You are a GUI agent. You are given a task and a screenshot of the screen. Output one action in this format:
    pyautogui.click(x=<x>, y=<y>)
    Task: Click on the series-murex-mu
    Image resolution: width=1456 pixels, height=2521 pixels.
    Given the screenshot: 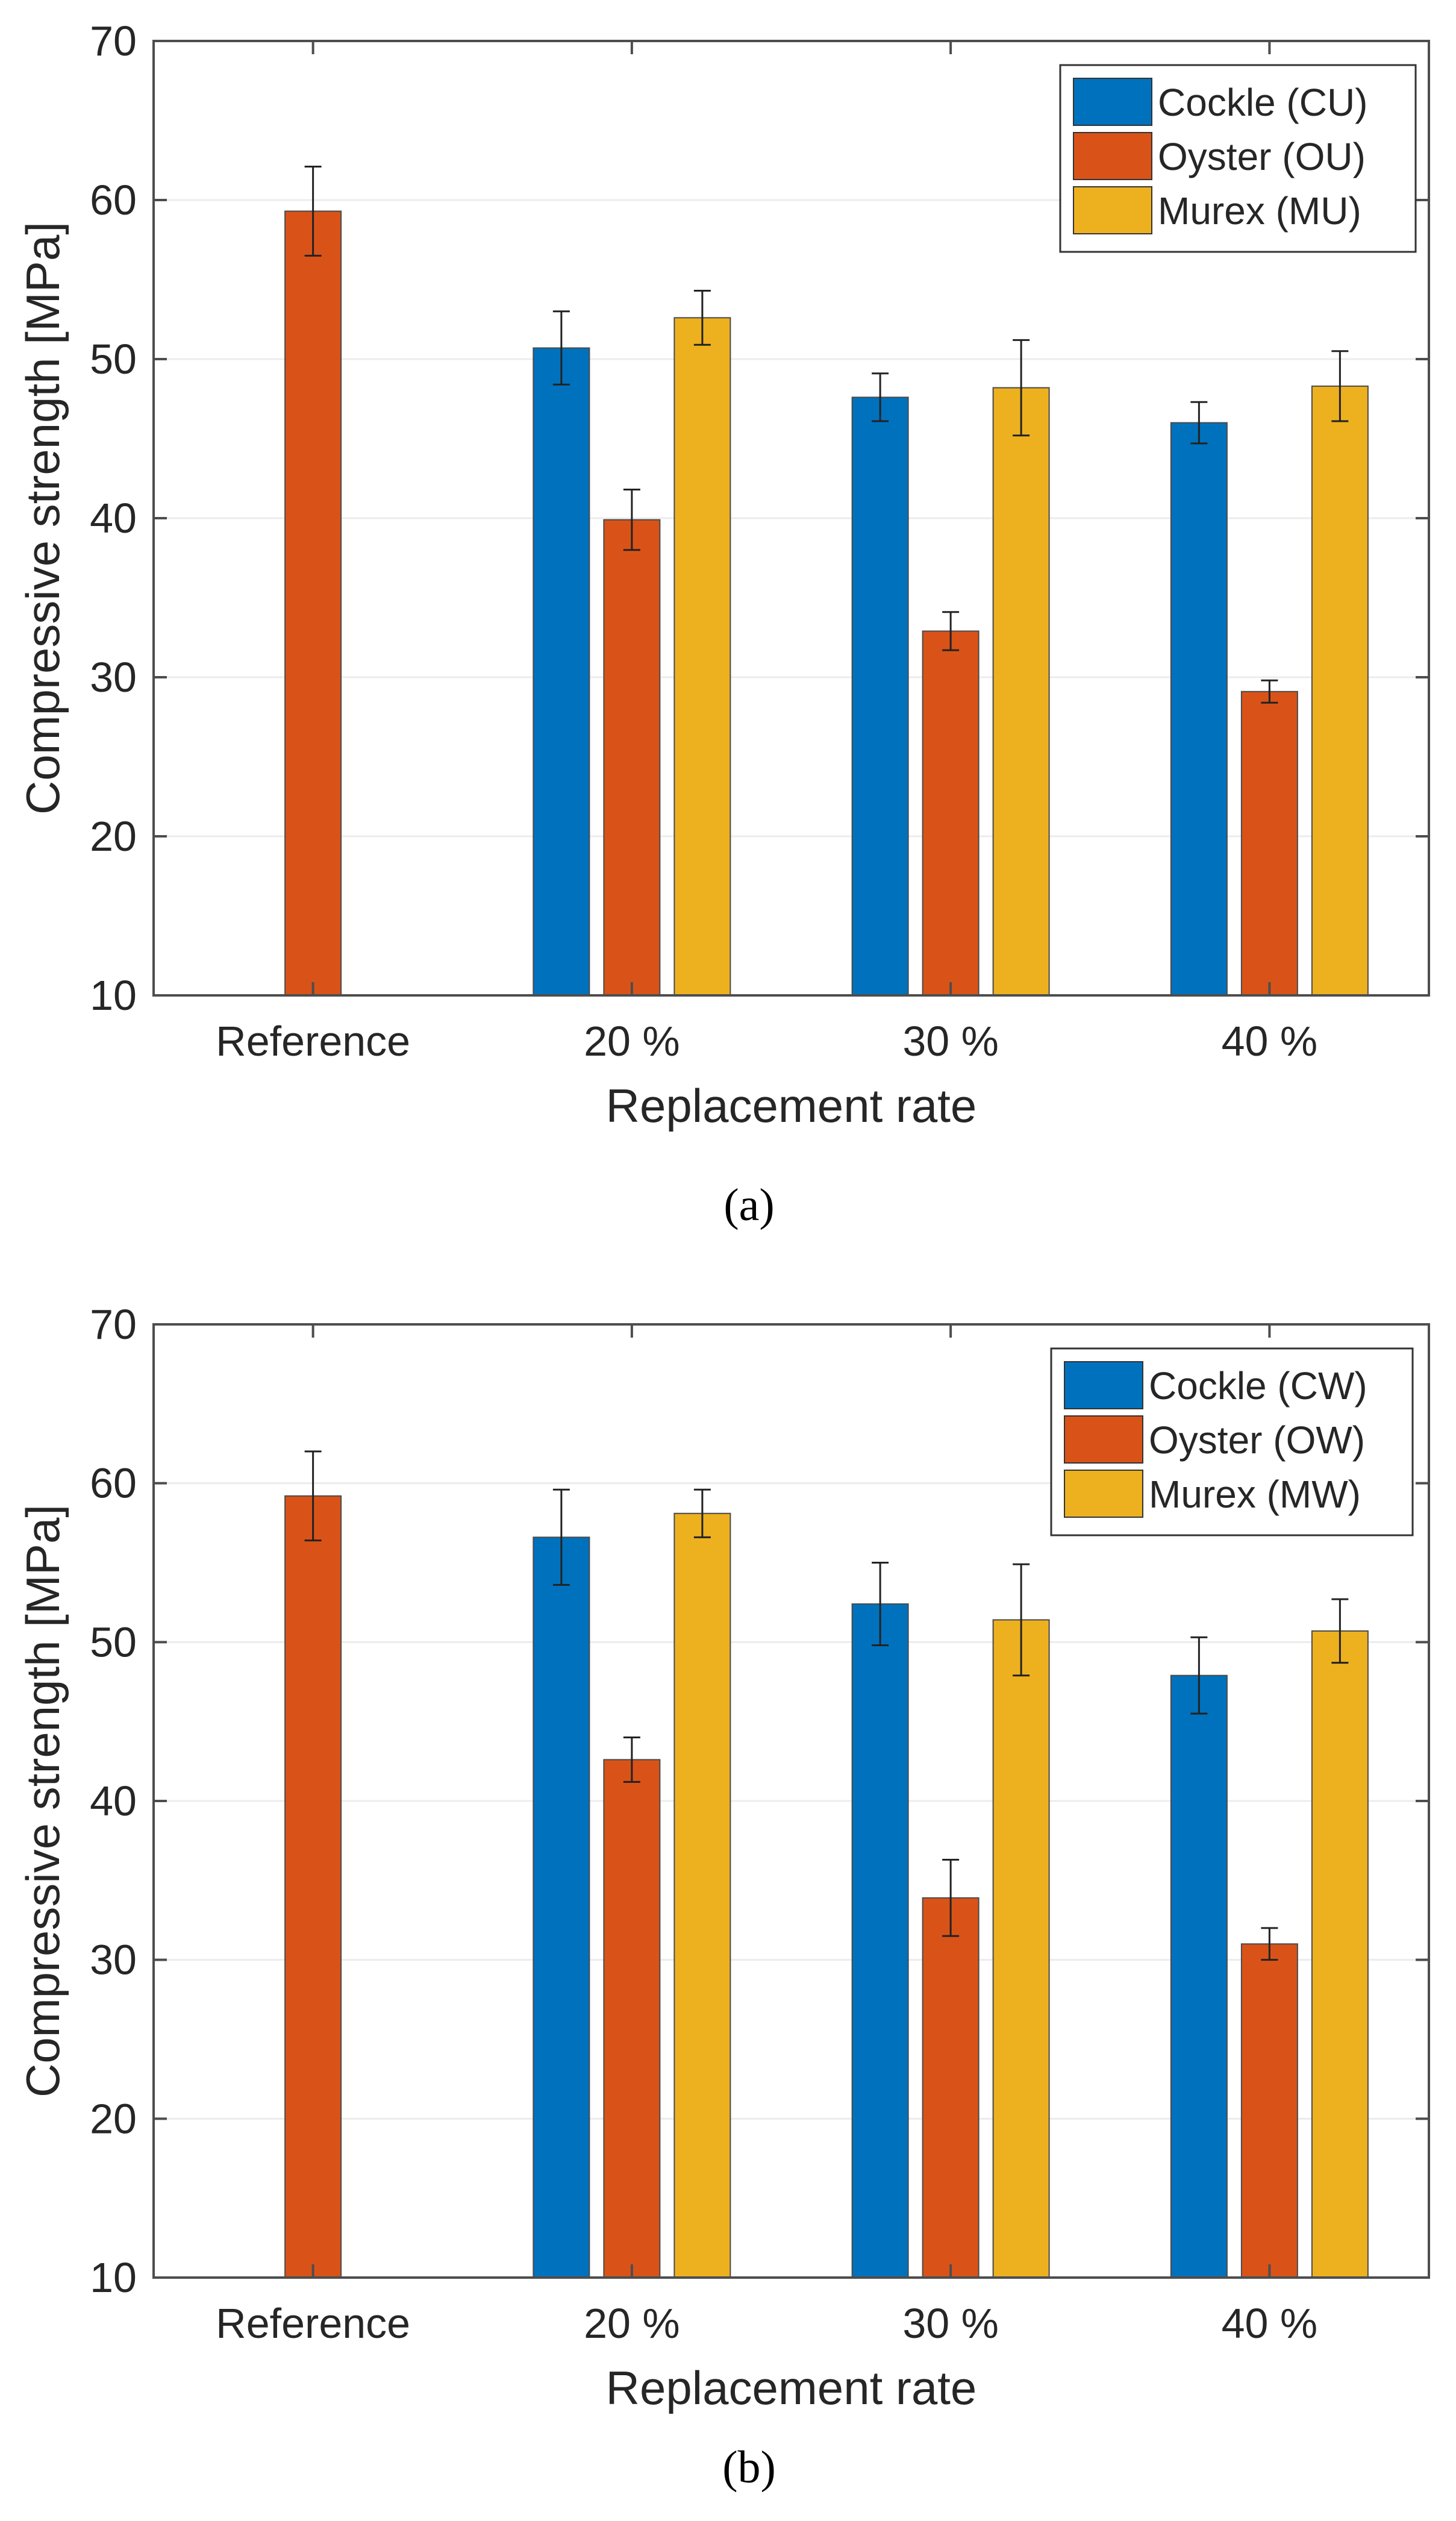 What is the action you would take?
    pyautogui.click(x=1021, y=642)
    